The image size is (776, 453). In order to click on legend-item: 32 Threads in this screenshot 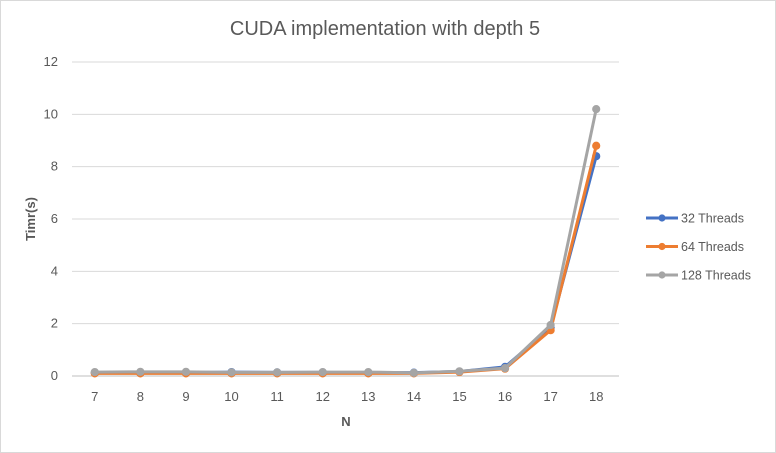, I will do `click(695, 219)`.